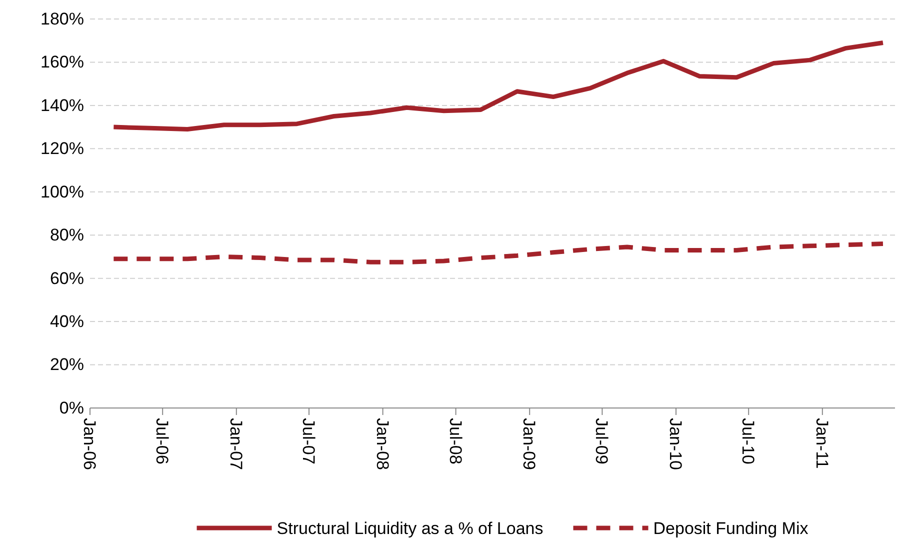 This screenshot has height=539, width=898. Describe the element at coordinates (62, 62) in the screenshot. I see `y-tick-label: 160%` at that location.